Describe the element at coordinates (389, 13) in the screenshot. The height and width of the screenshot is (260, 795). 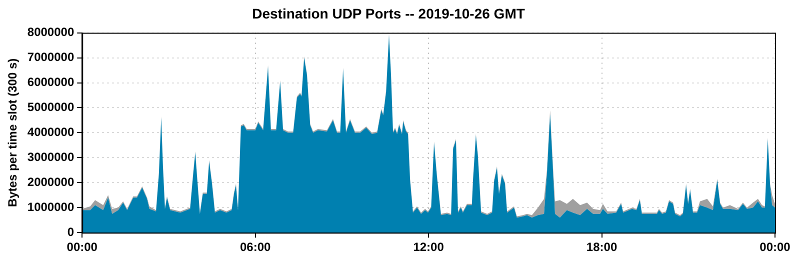
I see `chart-title: Destination UDP Ports -- 2019-10-26 GMT` at that location.